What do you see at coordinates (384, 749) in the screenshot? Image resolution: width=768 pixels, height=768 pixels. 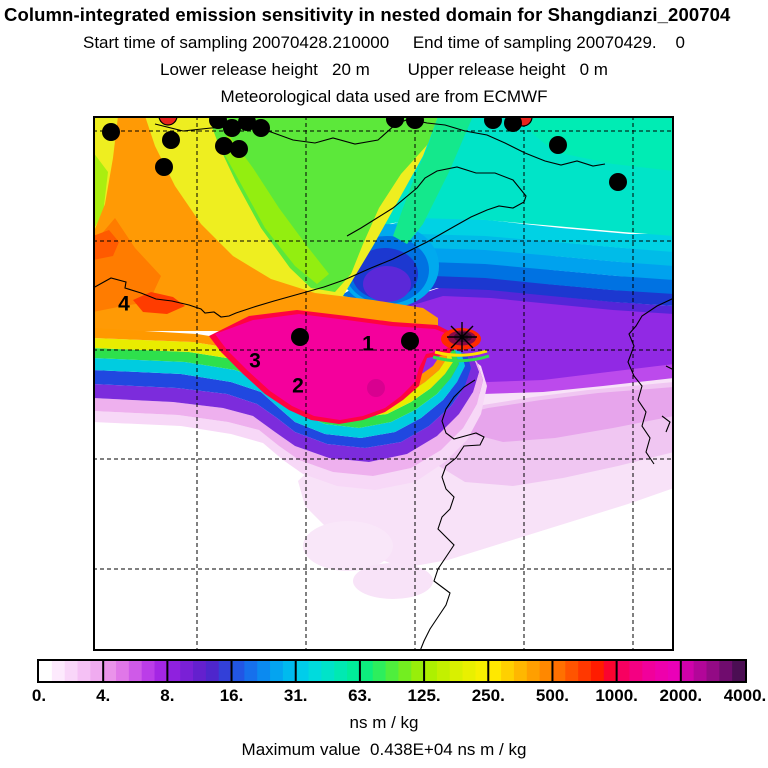 I see `maximum-value-text: Maximum value 0.438E+04 ns m / kg` at bounding box center [384, 749].